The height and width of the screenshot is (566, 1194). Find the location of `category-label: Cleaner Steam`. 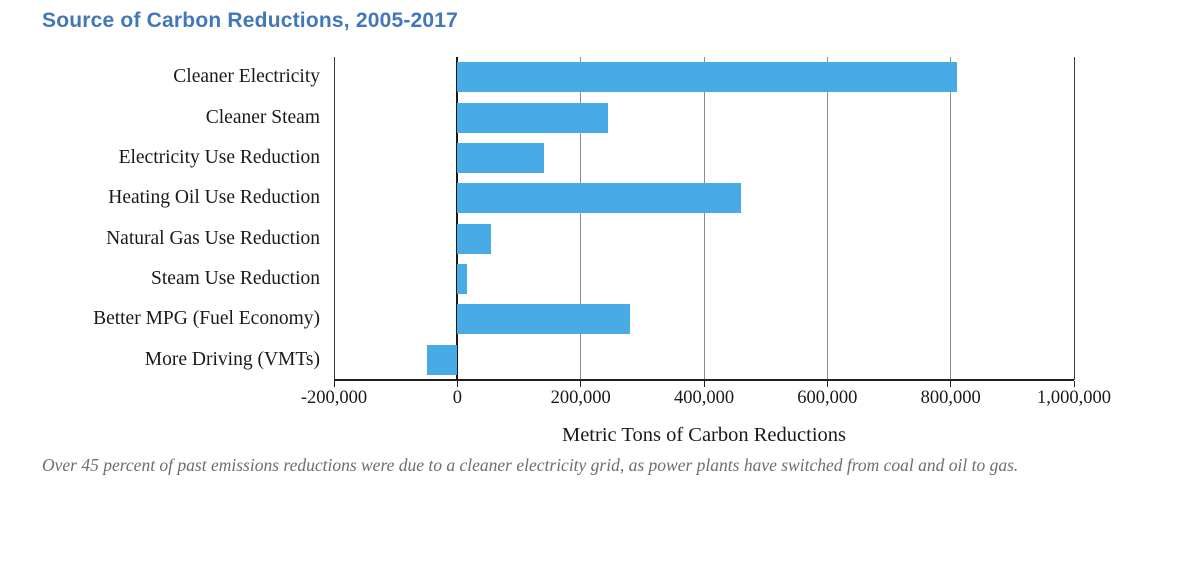

category-label: Cleaner Steam is located at coordinates (262, 117).